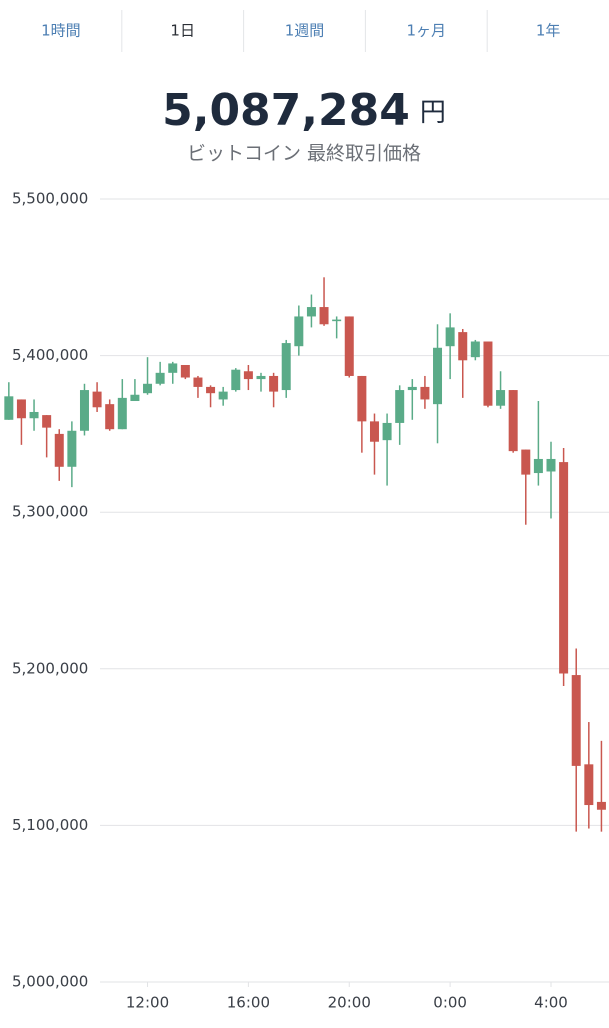 The height and width of the screenshot is (1028, 609). Describe the element at coordinates (286, 110) in the screenshot. I see `price: 5,087,284` at that location.